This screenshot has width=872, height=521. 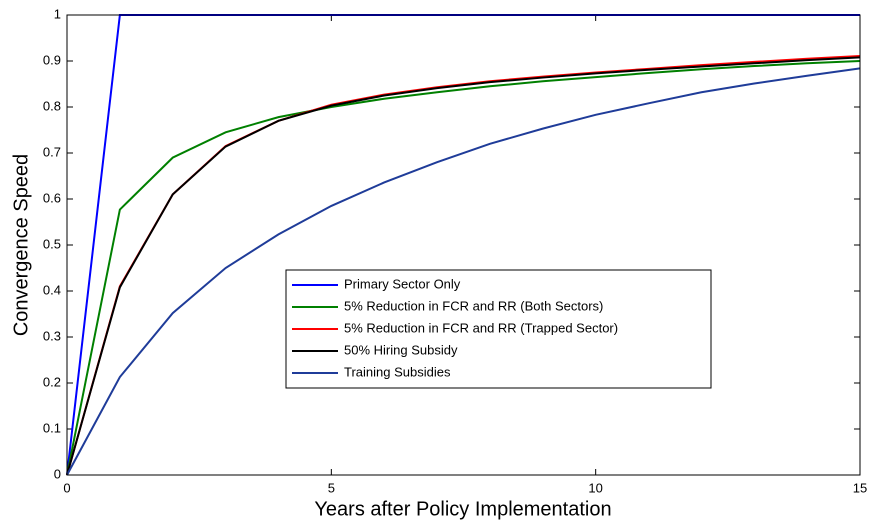 What do you see at coordinates (57, 473) in the screenshot?
I see `y-tick-label: 0` at bounding box center [57, 473].